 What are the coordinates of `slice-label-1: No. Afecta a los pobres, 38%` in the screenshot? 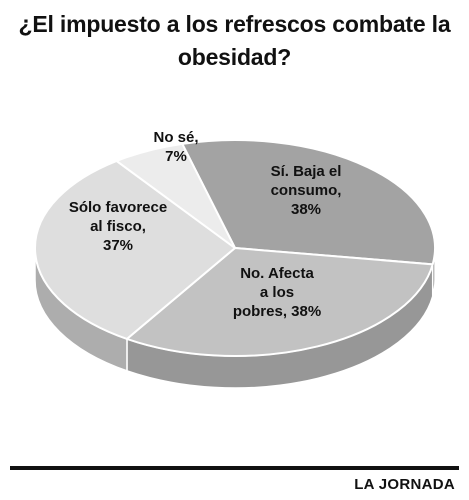 It's located at (277, 292).